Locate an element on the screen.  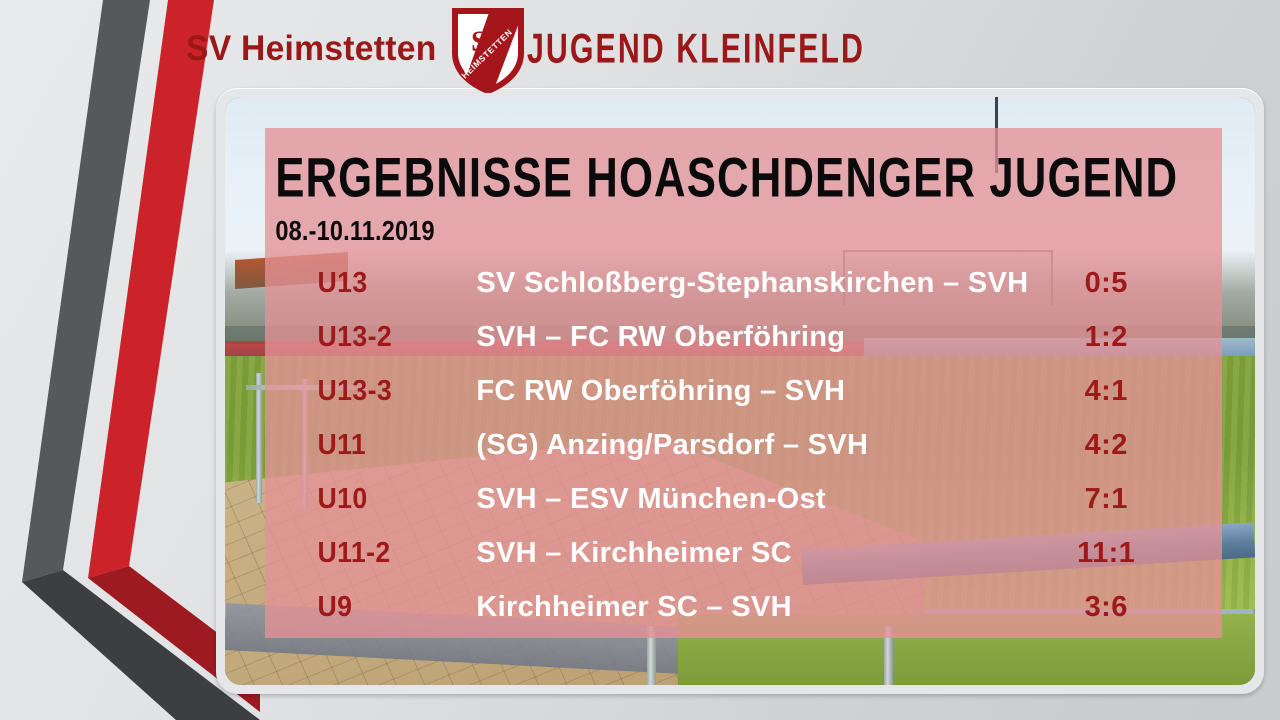
shield-diagonal-band is located at coordinates (489, 51).